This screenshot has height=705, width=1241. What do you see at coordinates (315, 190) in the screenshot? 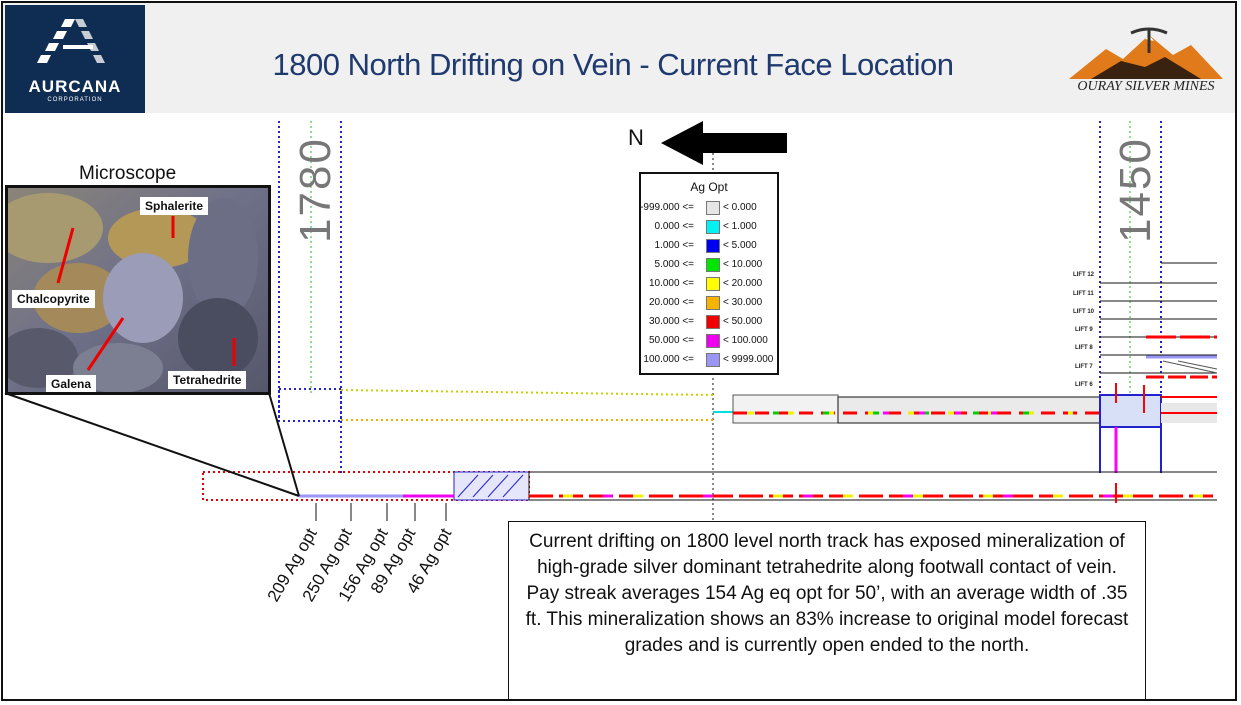
I see `section-label-1780: 1780` at bounding box center [315, 190].